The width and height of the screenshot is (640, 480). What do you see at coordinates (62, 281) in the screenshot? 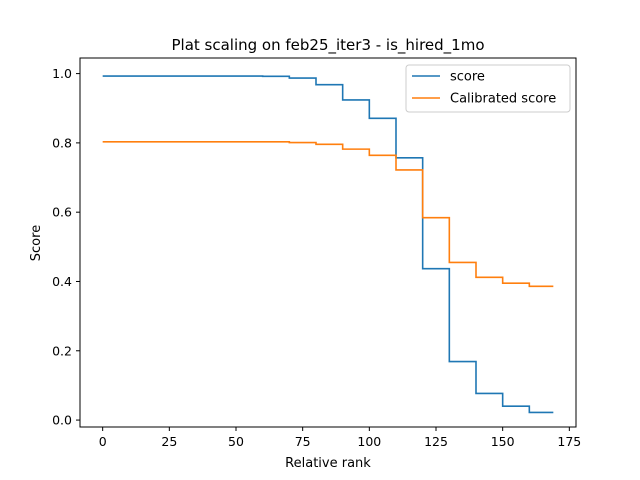
I see `y-tick-label: 0.4` at bounding box center [62, 281].